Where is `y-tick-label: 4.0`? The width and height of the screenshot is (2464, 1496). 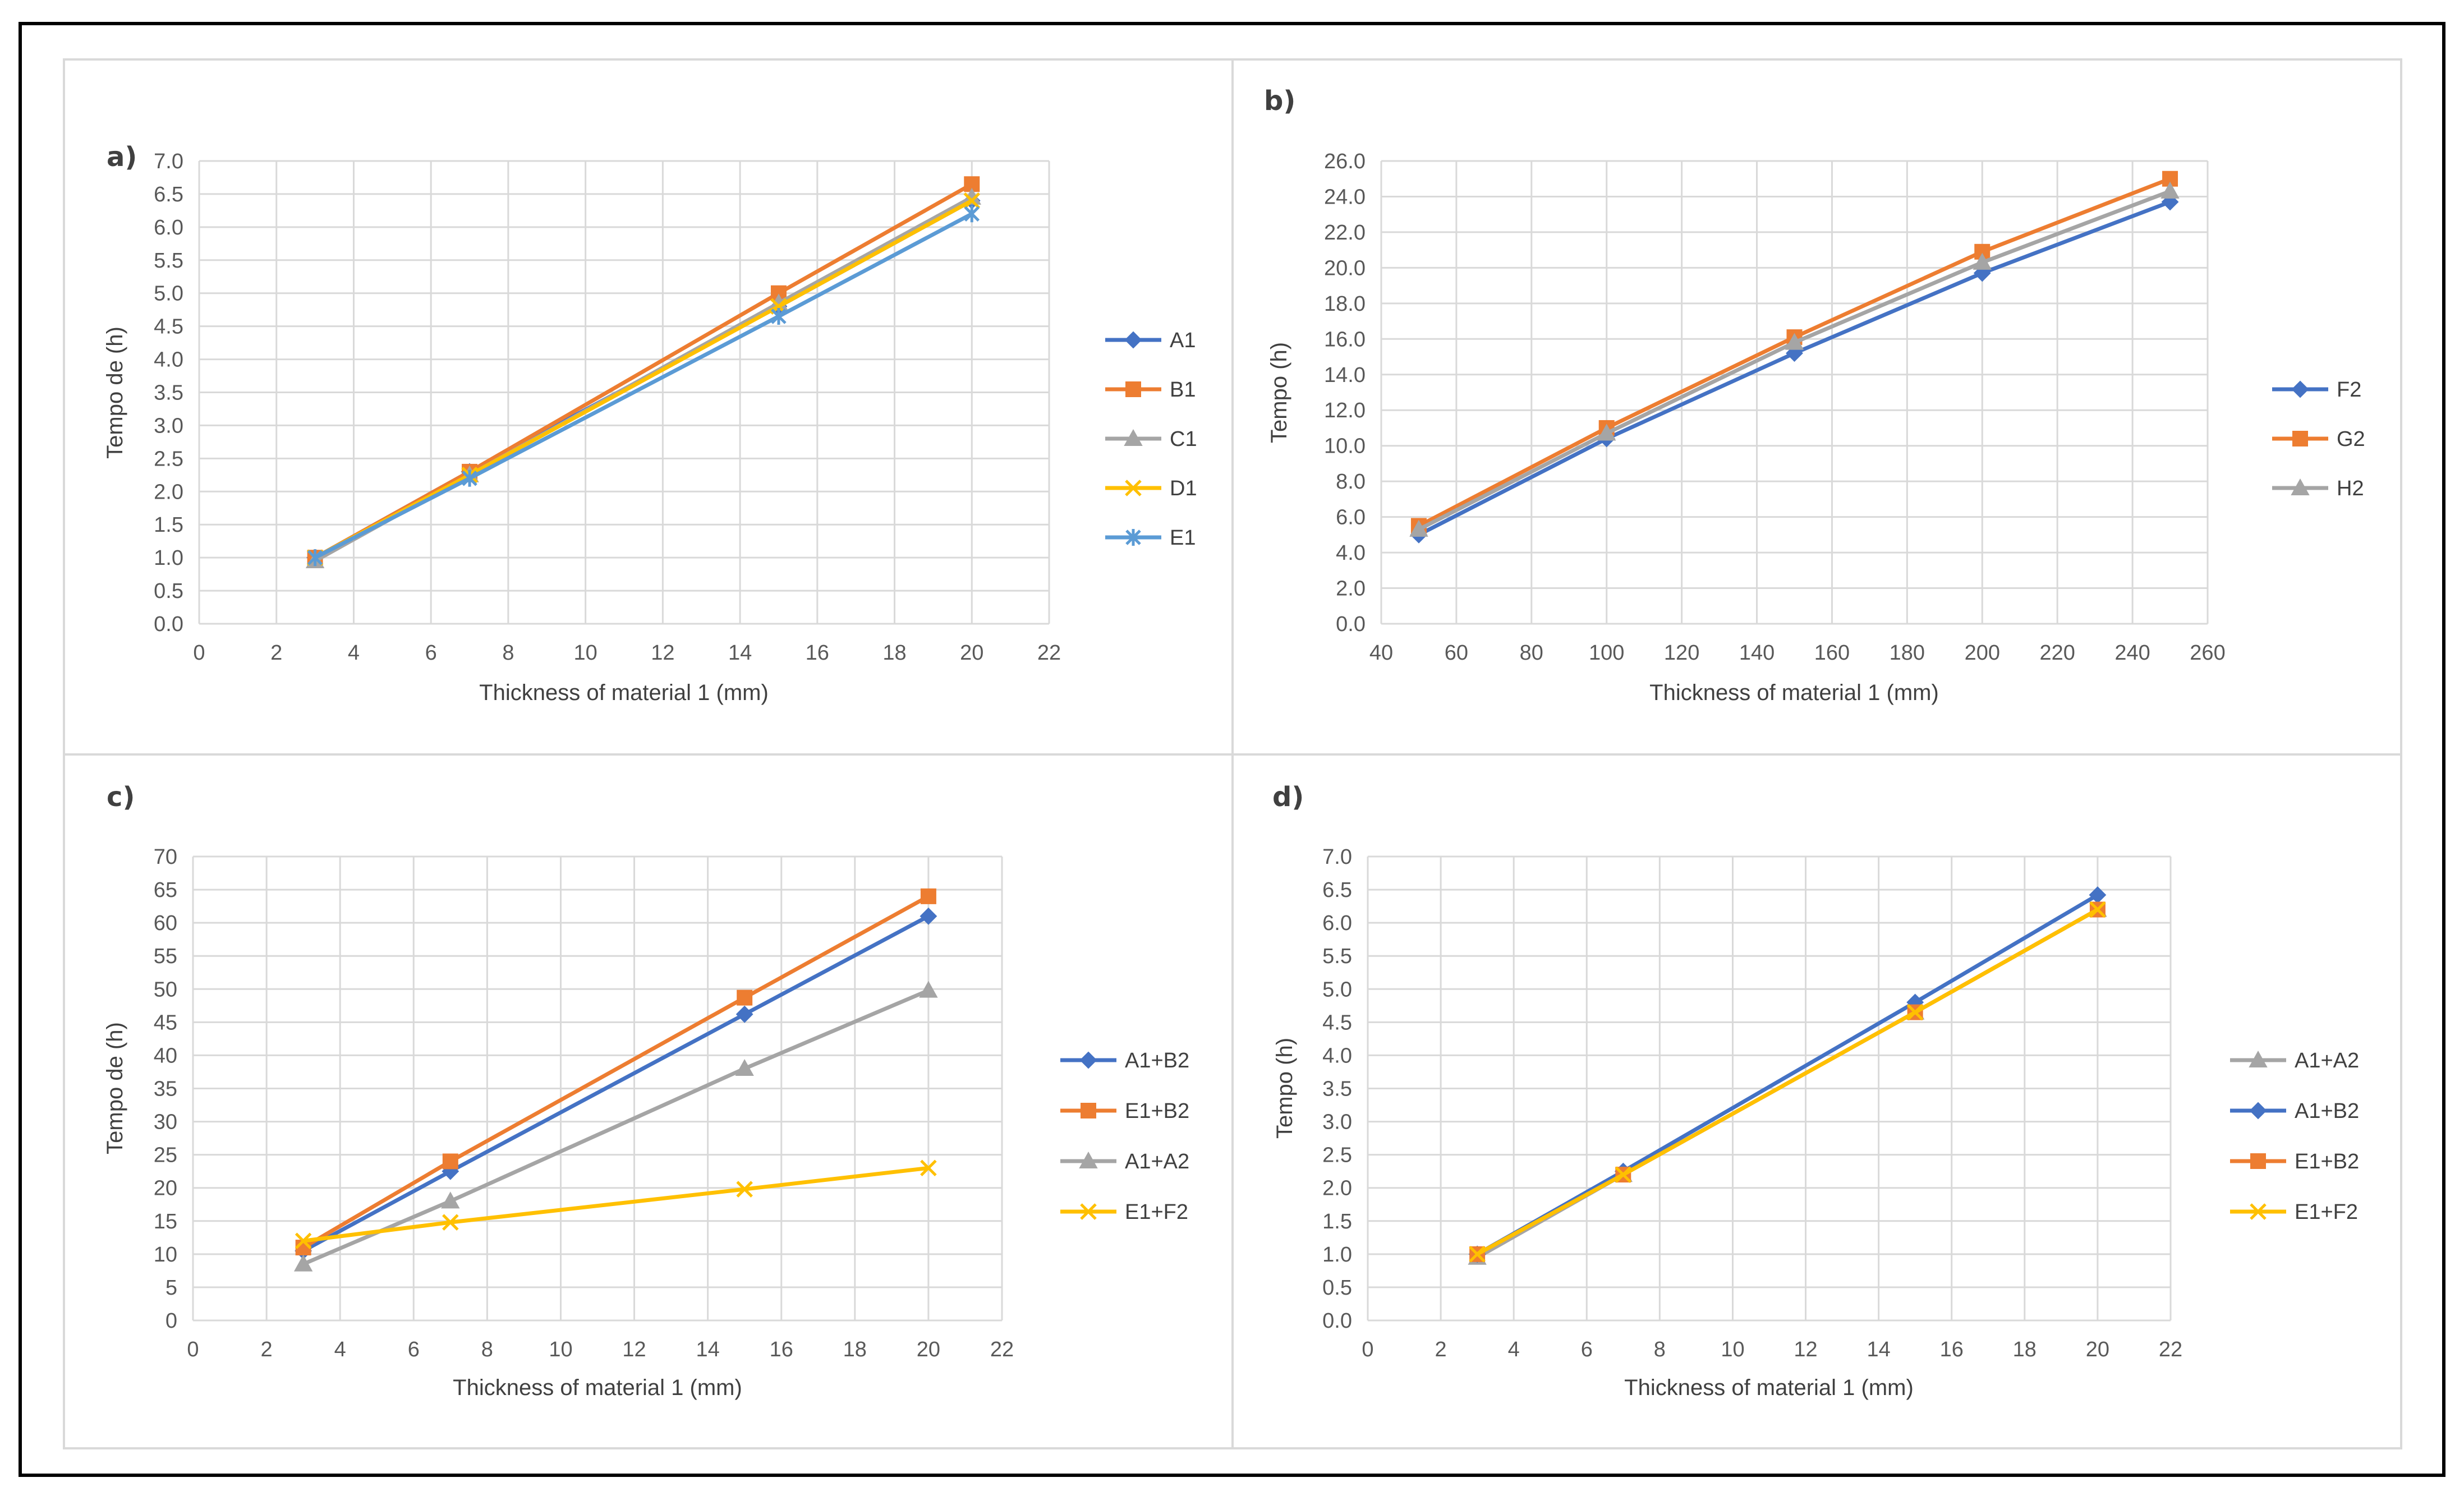
y-tick-label: 4.0 is located at coordinates (1337, 1055).